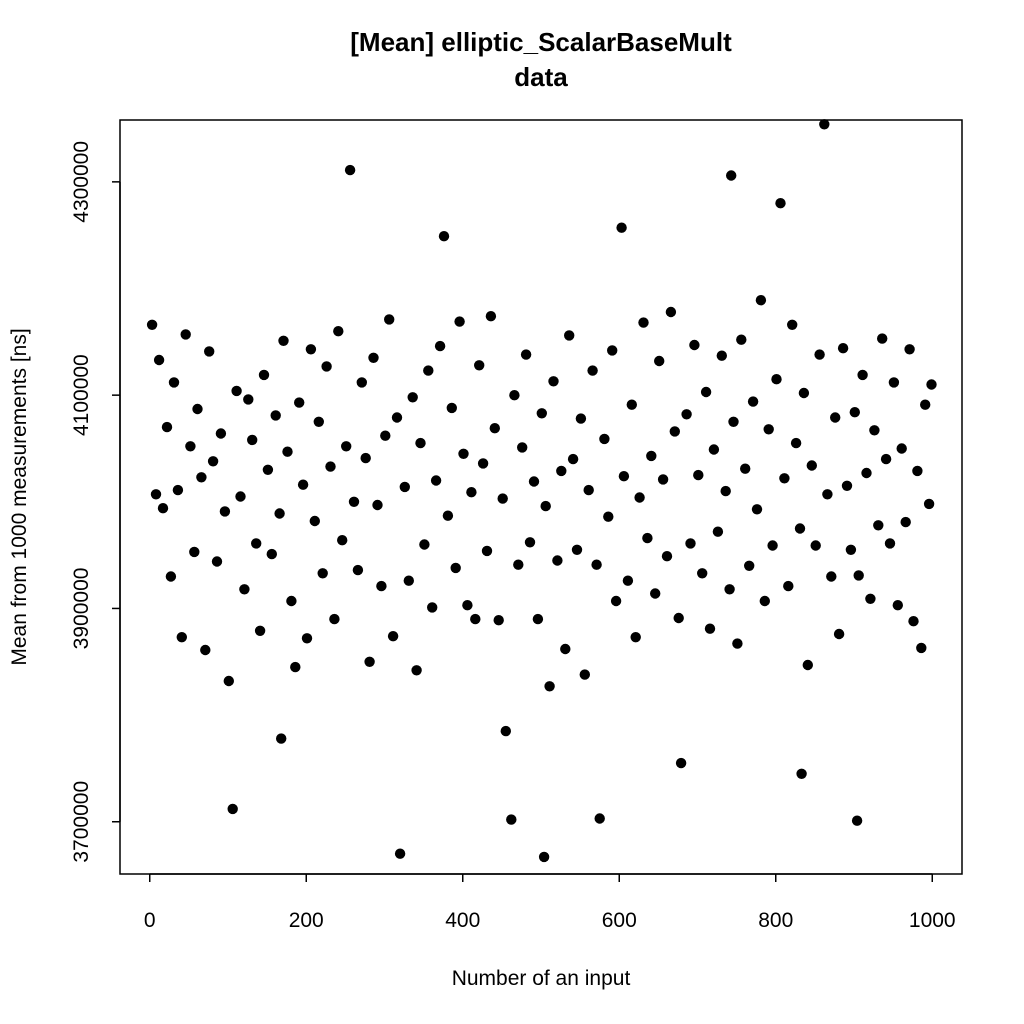 The image size is (1024, 1024). I want to click on x-tick-label: 1000, so click(932, 920).